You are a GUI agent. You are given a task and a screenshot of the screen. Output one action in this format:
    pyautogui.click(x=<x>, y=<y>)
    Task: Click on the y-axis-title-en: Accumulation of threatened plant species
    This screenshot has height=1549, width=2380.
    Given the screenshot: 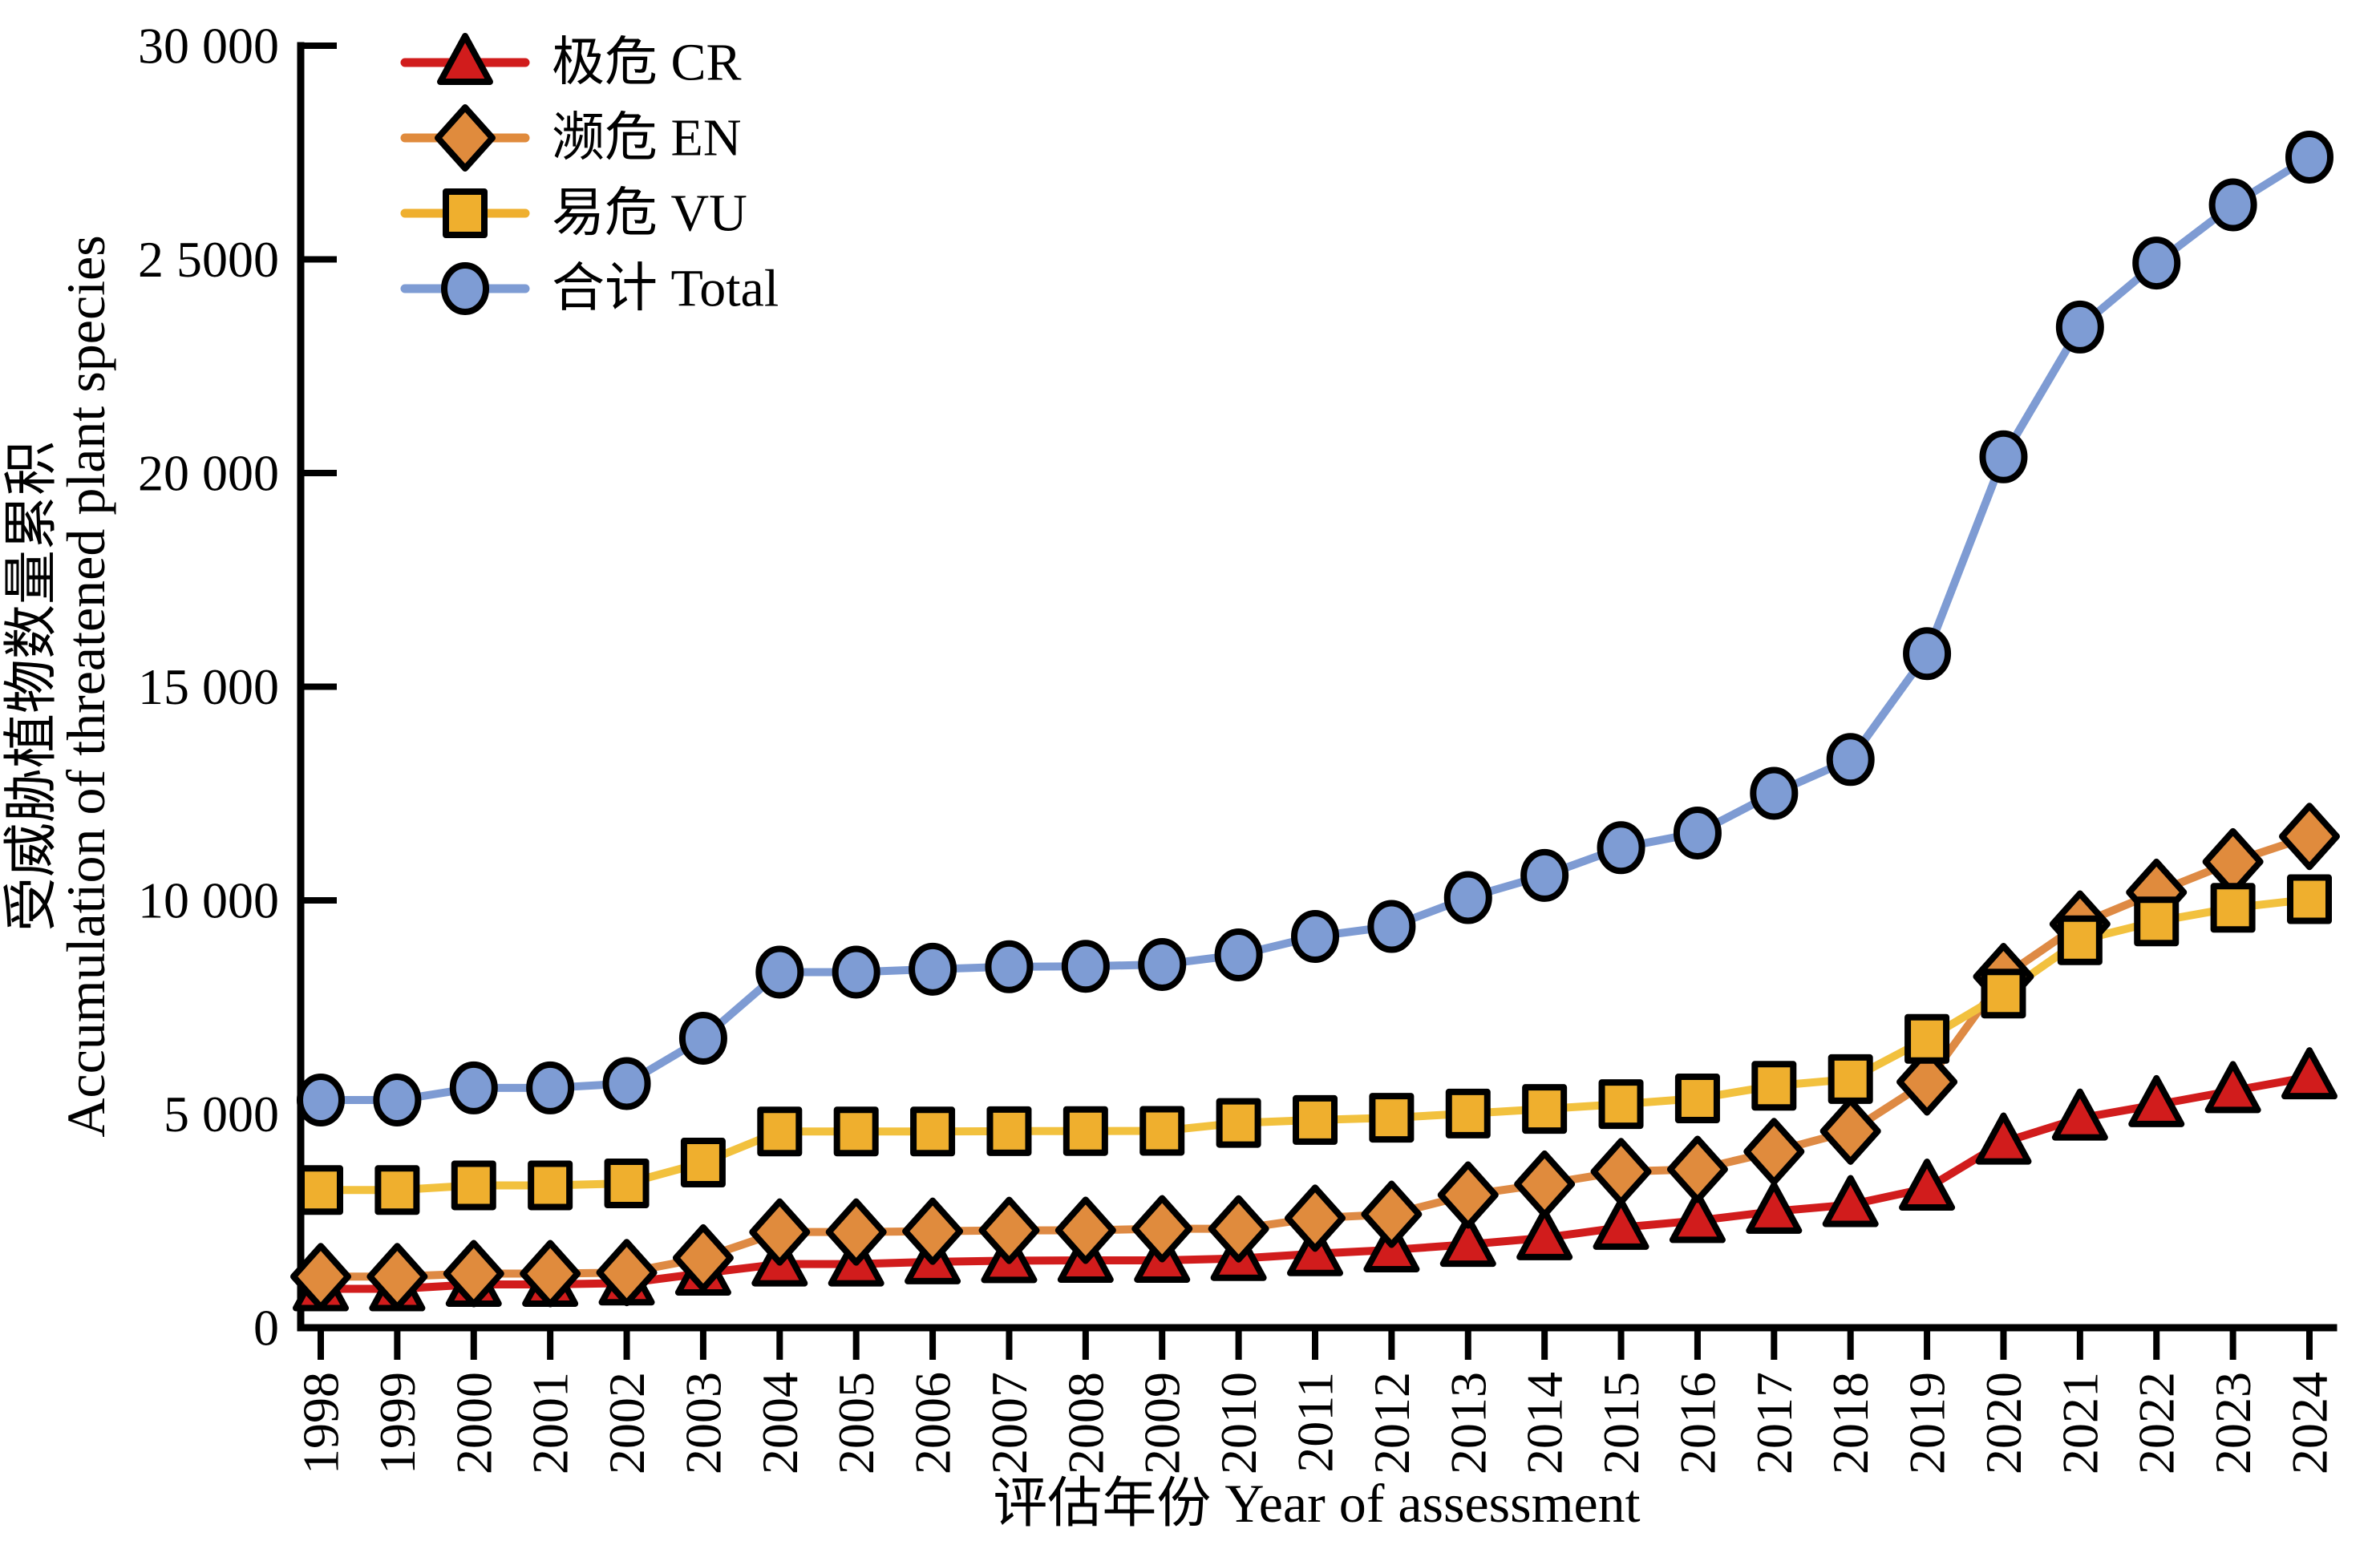 What is the action you would take?
    pyautogui.click(x=85, y=686)
    